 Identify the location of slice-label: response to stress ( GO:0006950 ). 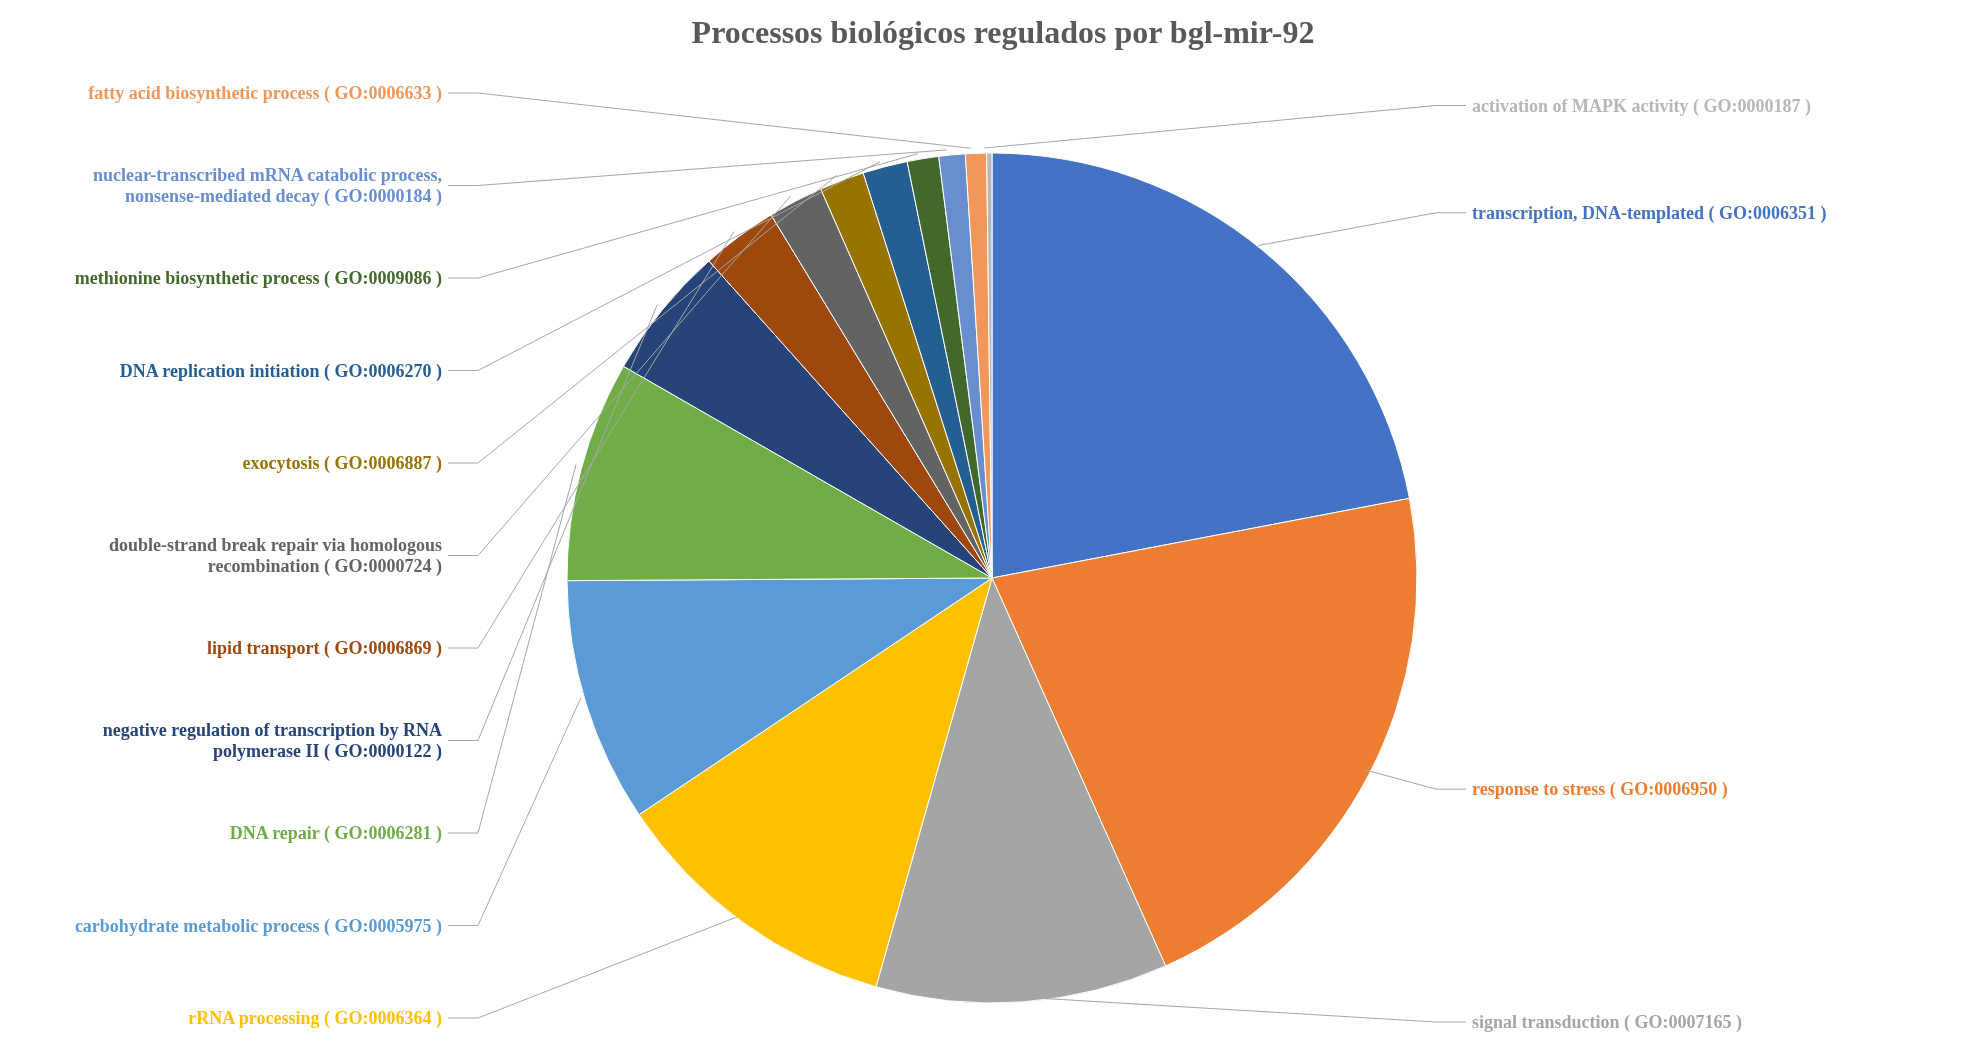
(1600, 790).